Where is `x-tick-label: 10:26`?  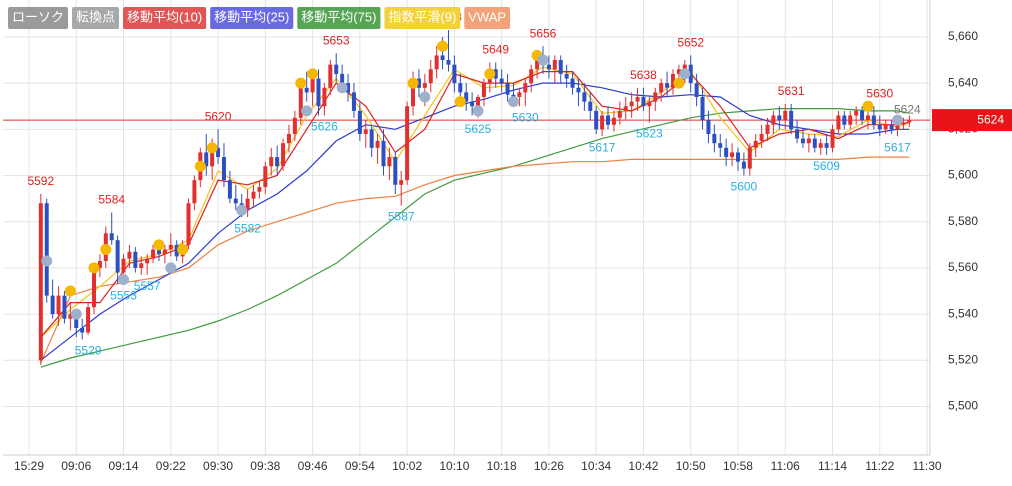 x-tick-label: 10:26 is located at coordinates (549, 466).